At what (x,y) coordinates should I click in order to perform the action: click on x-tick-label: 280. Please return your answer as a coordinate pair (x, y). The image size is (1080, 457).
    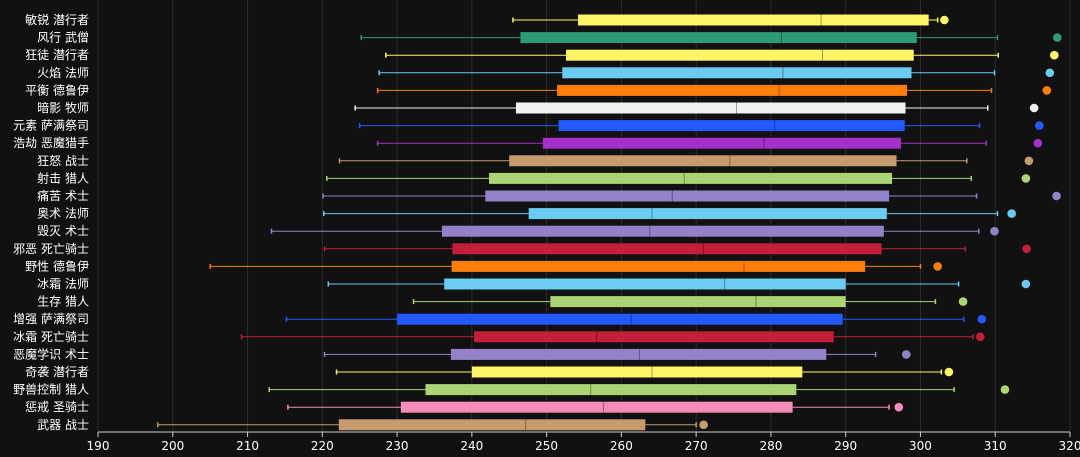
    Looking at the image, I should click on (770, 446).